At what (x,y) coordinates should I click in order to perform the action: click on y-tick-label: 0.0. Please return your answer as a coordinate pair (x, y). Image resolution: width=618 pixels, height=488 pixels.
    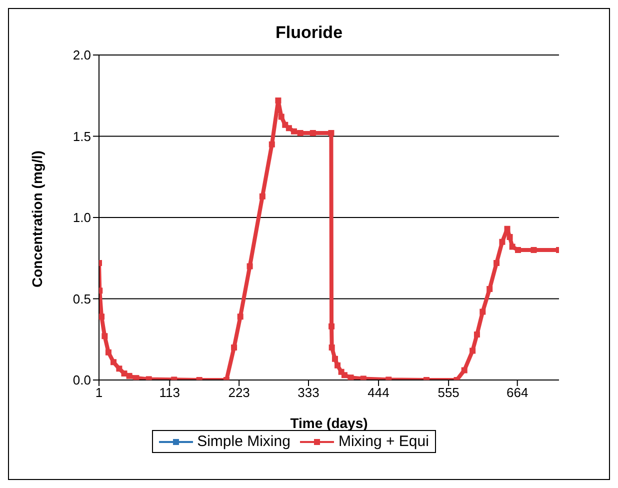
    Looking at the image, I should click on (81, 380).